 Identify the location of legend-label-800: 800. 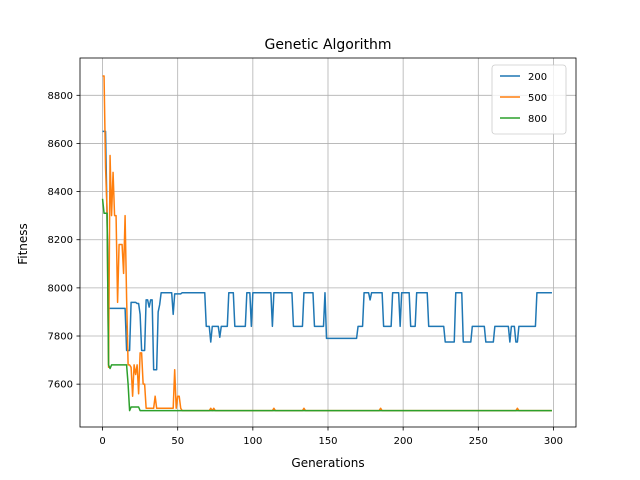
(537, 119).